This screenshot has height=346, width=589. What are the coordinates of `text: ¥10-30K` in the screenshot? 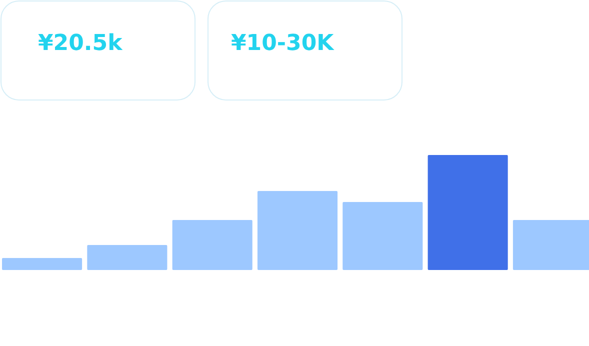 It's located at (283, 43).